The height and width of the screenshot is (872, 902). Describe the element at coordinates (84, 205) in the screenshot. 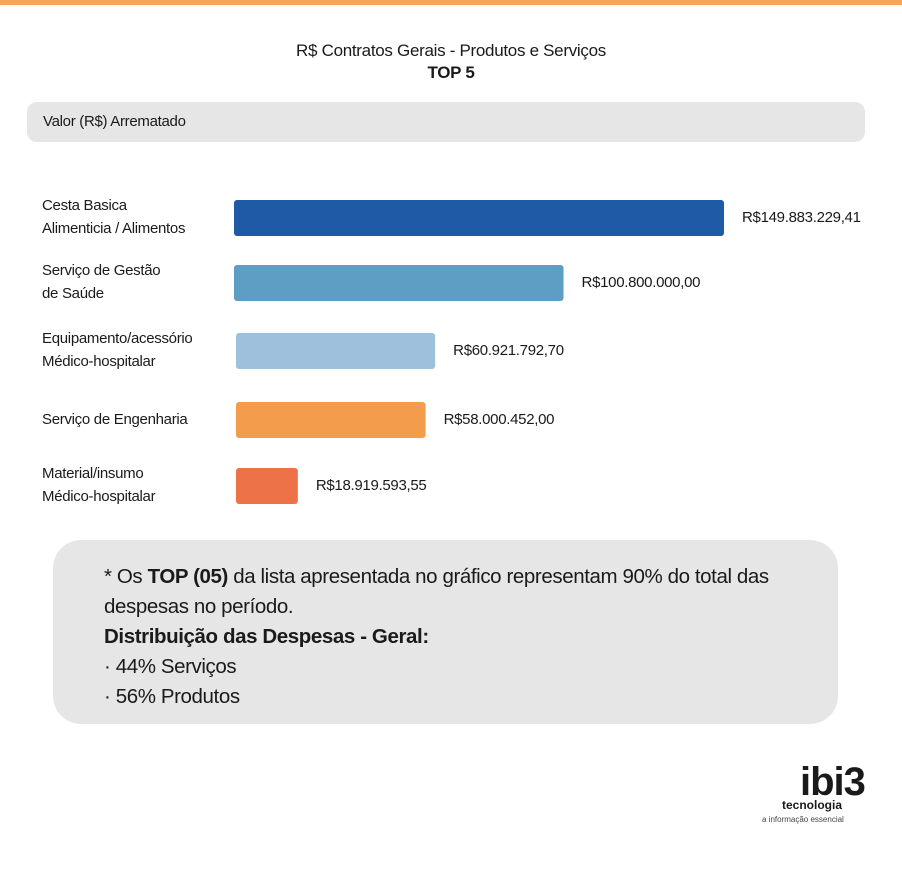

I see `category-label-1-line-1: Cesta Basica` at that location.